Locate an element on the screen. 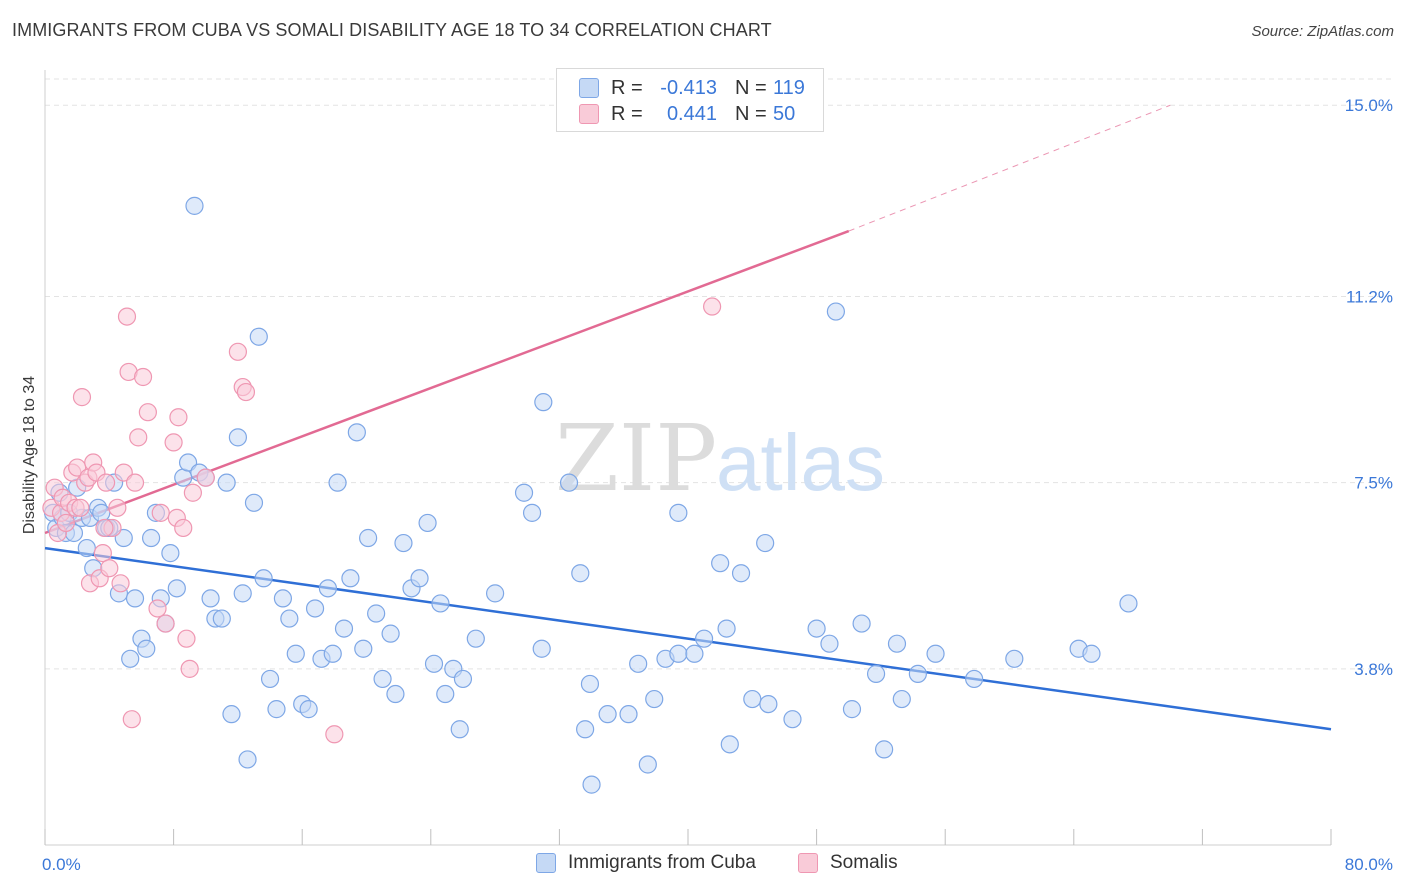  legend-n-value: 119 is located at coordinates (789, 87).